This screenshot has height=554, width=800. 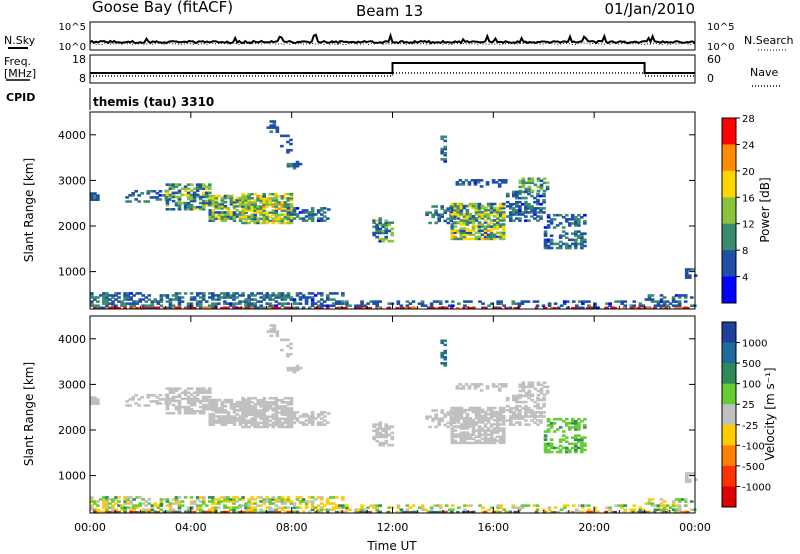 I want to click on x-axis-label: Time UT, so click(x=391, y=546).